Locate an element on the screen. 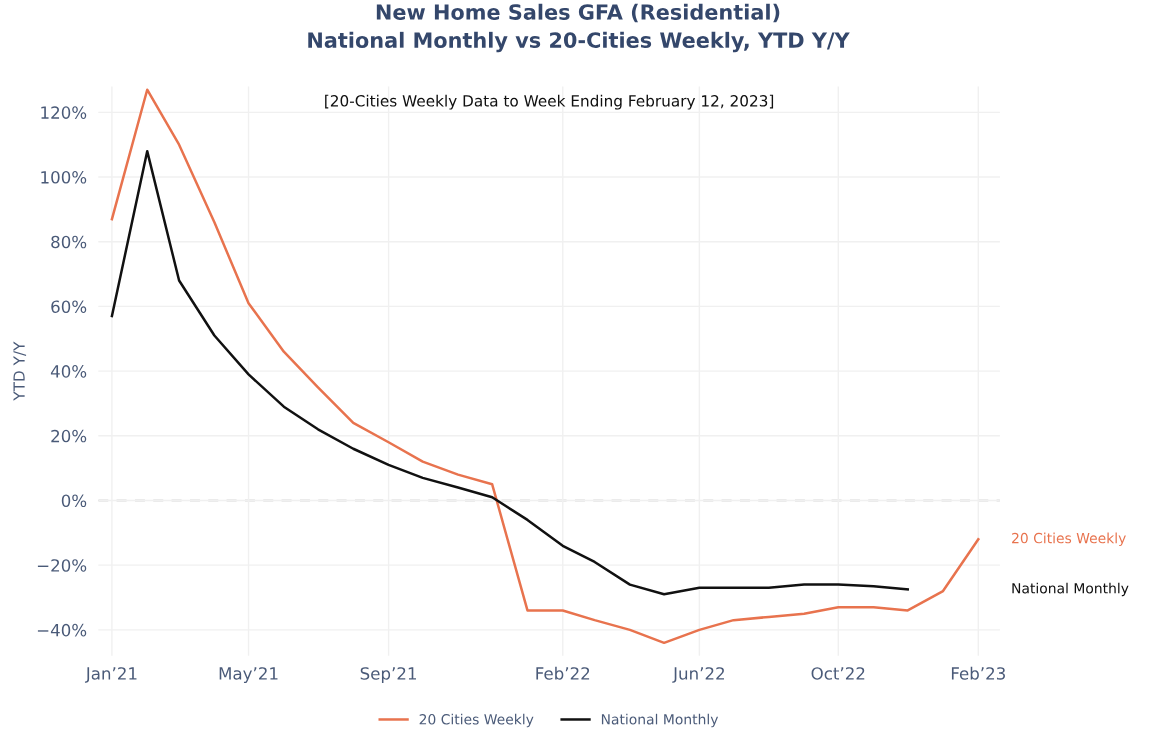 The image size is (1156, 752). x-tick-label: May’21 is located at coordinates (248, 675).